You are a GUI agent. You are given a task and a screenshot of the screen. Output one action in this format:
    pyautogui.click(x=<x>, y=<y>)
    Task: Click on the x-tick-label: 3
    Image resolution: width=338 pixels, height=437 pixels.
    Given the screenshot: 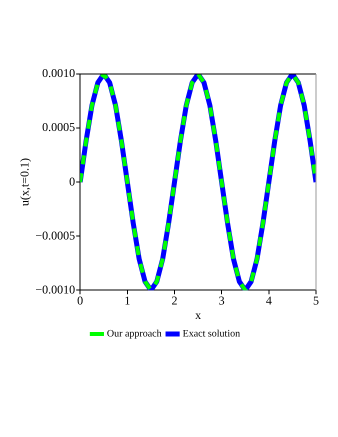 What is the action you would take?
    pyautogui.click(x=221, y=301)
    